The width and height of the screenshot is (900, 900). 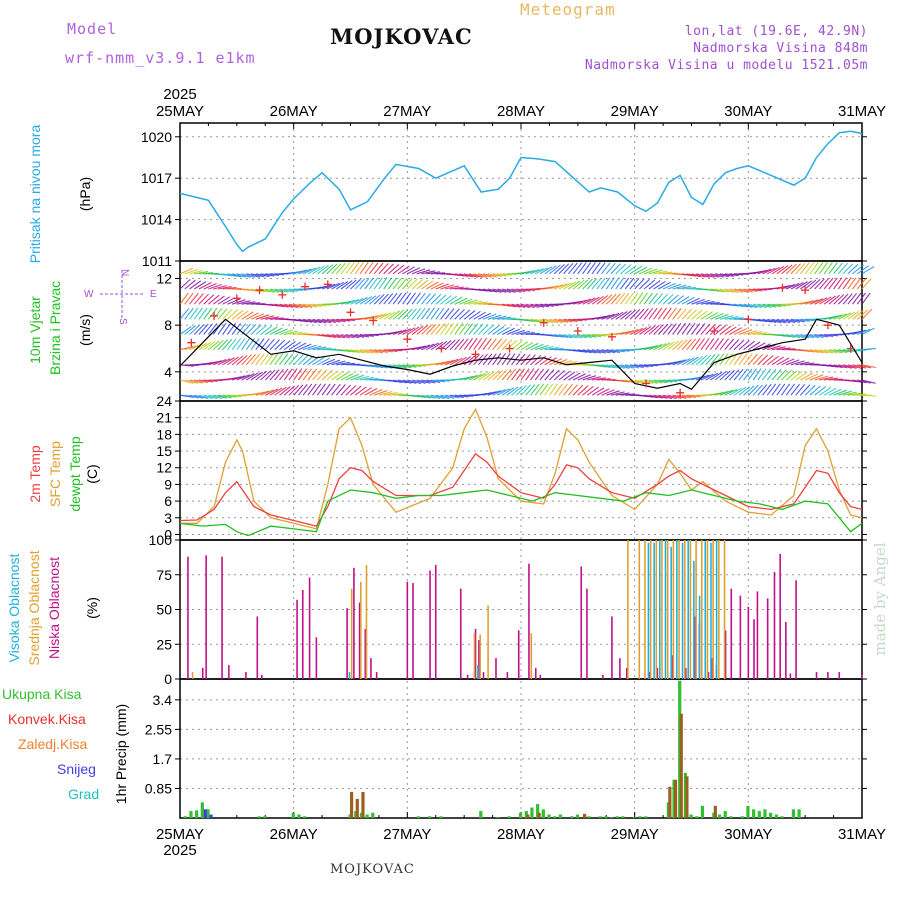 I want to click on x-tick-label-top: 27MAY, so click(x=407, y=111).